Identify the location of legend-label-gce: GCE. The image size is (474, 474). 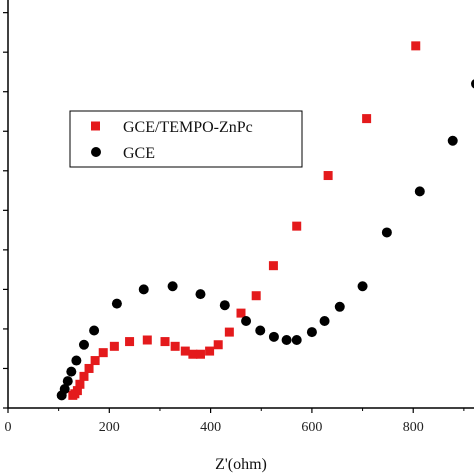
(139, 153).